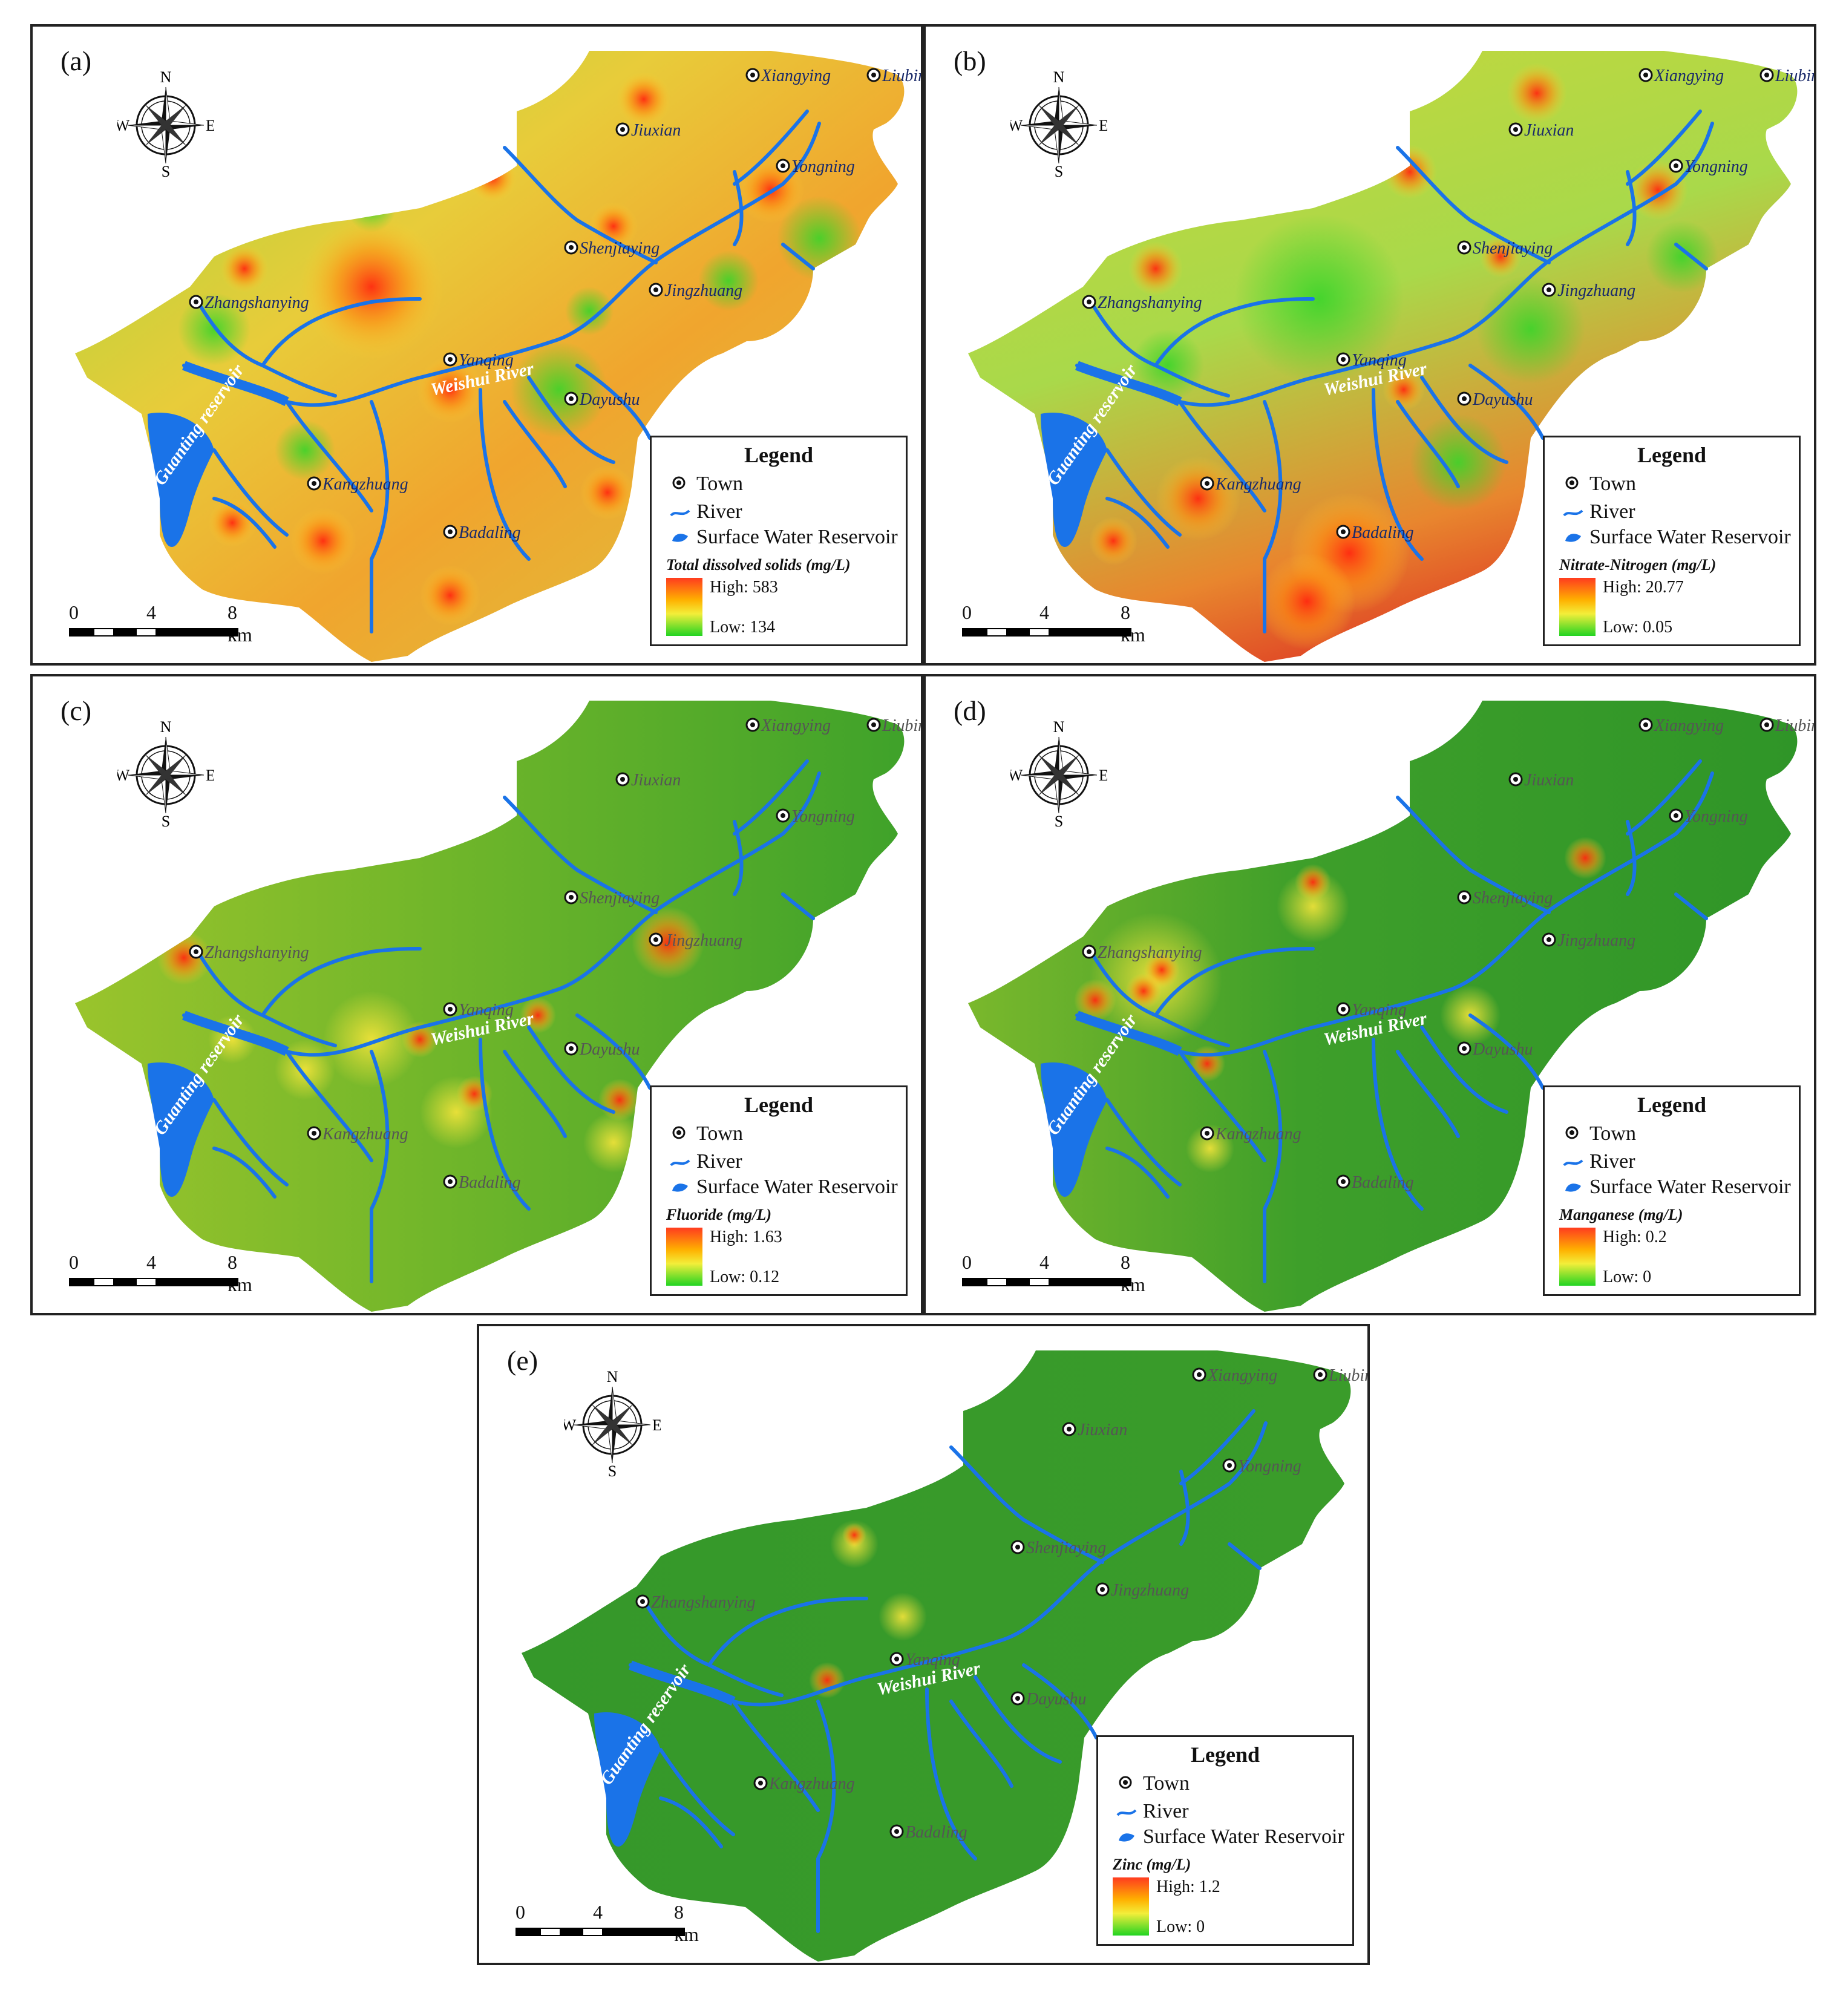 The image size is (1846, 2016). I want to click on legend-variable: Fluoride (mg/L), so click(719, 1214).